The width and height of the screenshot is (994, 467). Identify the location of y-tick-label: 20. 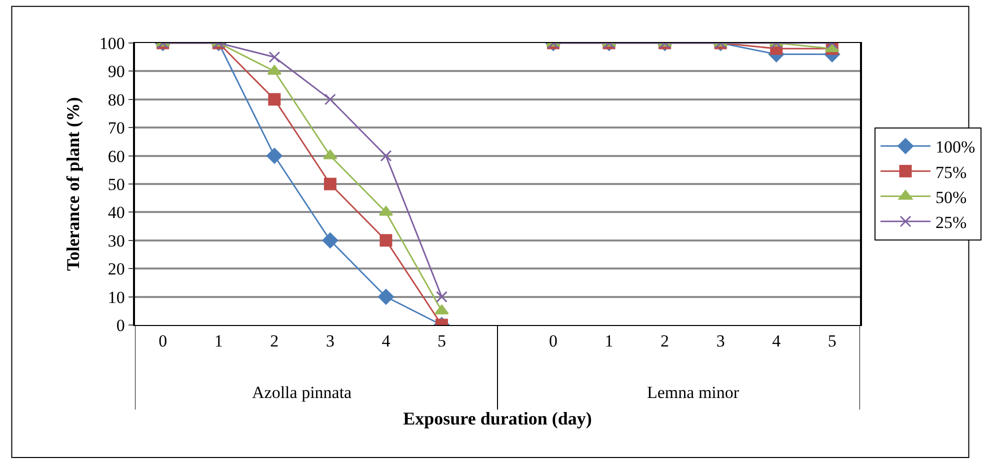
(116, 269).